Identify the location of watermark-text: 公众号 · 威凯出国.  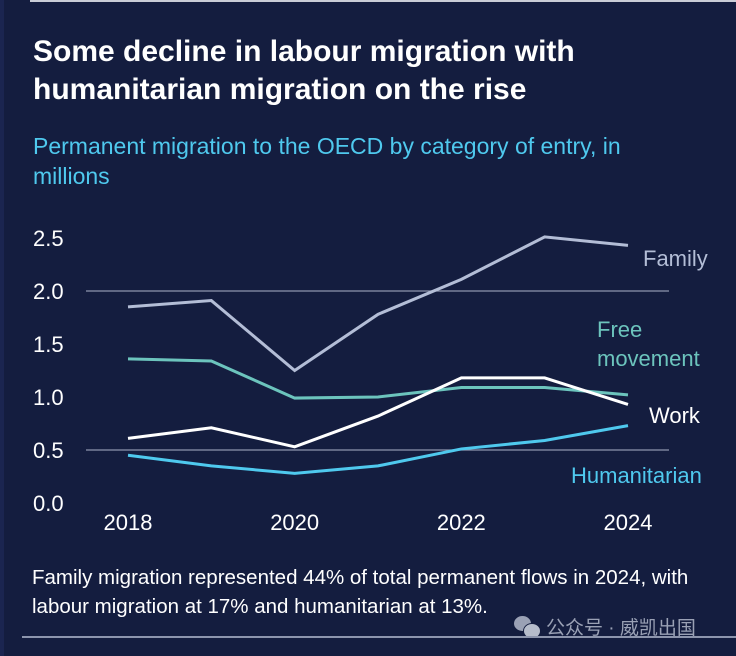
(621, 628).